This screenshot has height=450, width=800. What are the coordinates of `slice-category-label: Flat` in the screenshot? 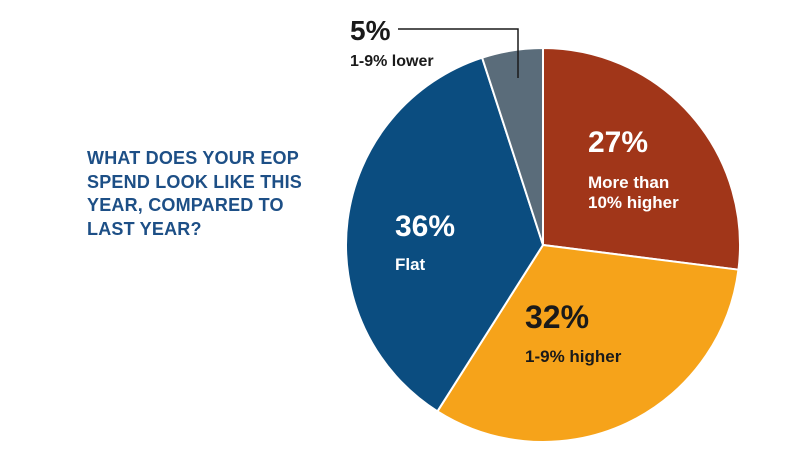 It's located at (410, 264).